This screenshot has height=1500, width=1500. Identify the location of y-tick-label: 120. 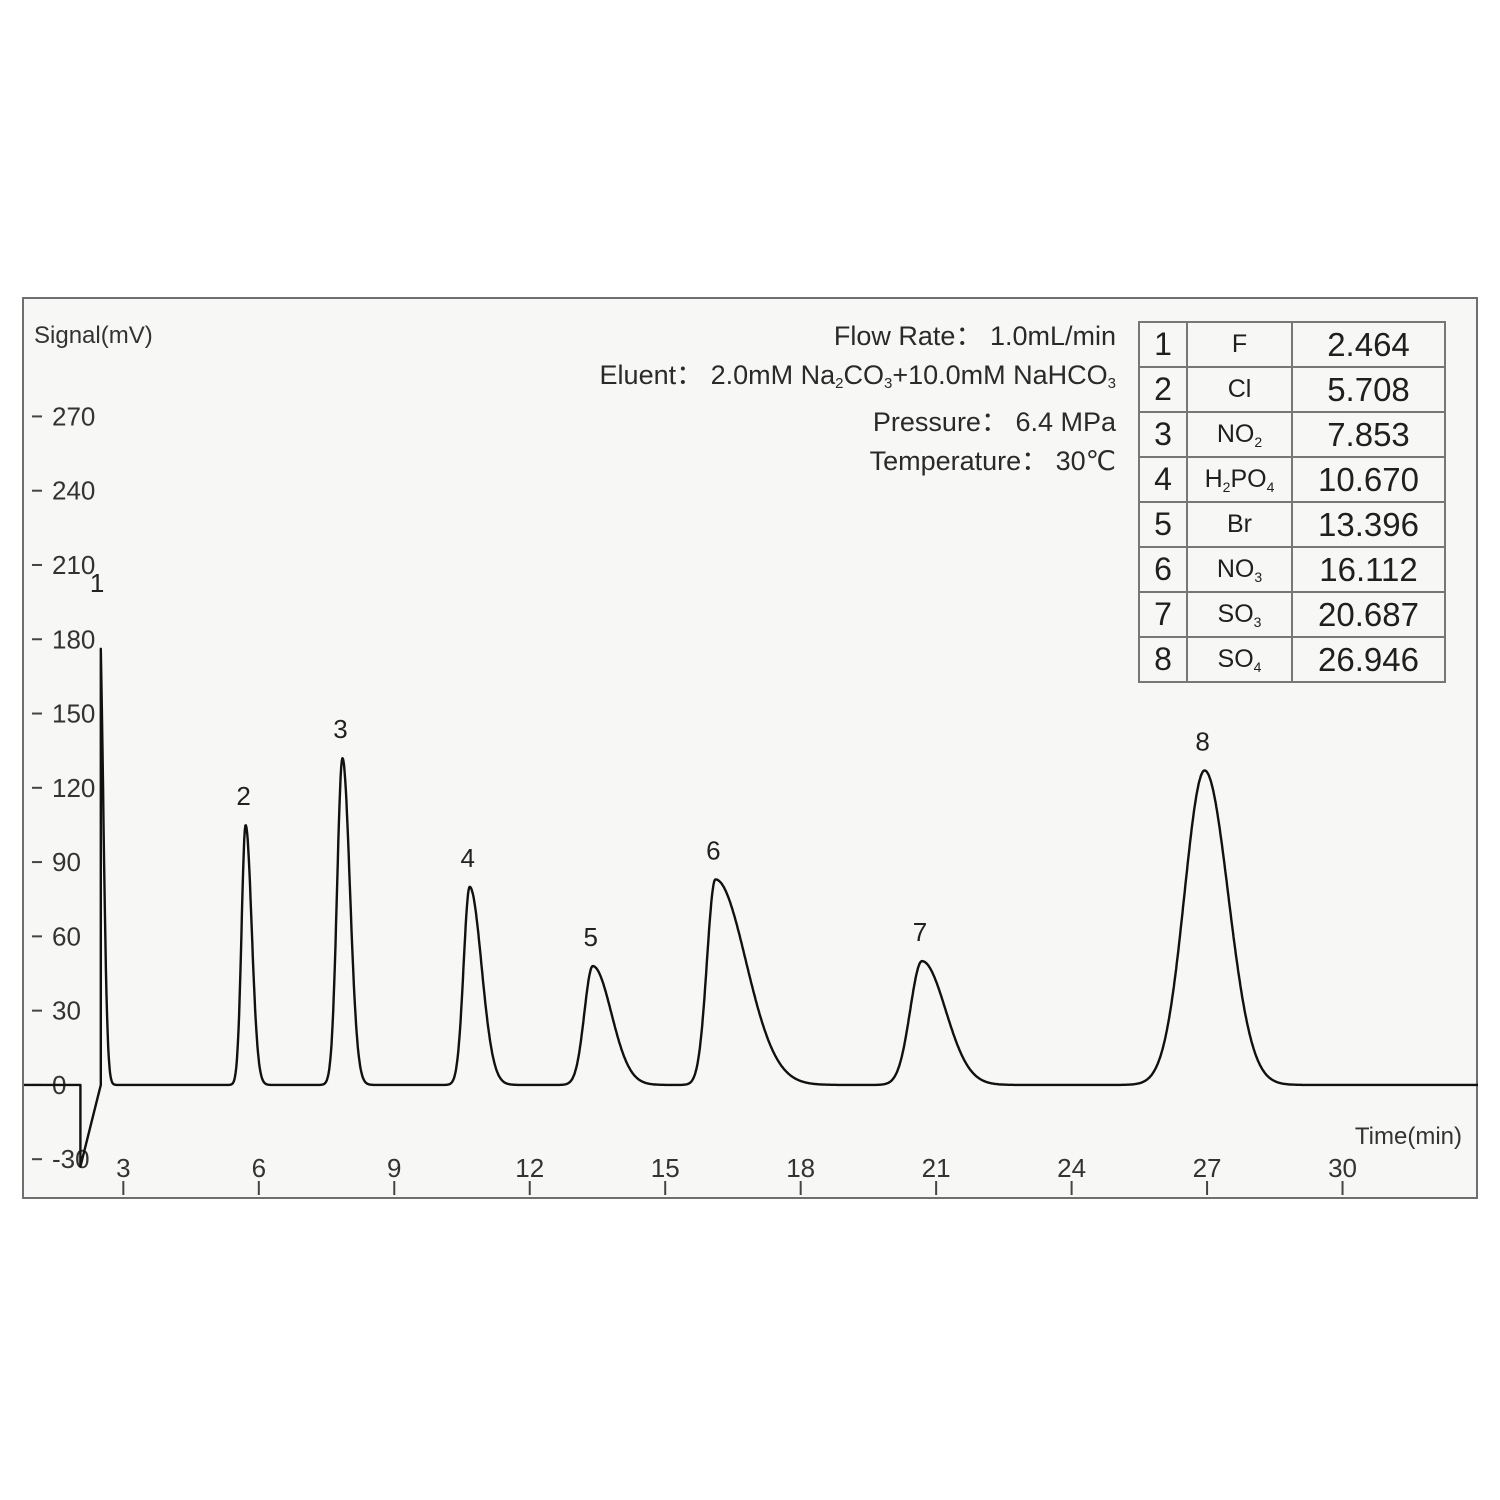
(73, 788).